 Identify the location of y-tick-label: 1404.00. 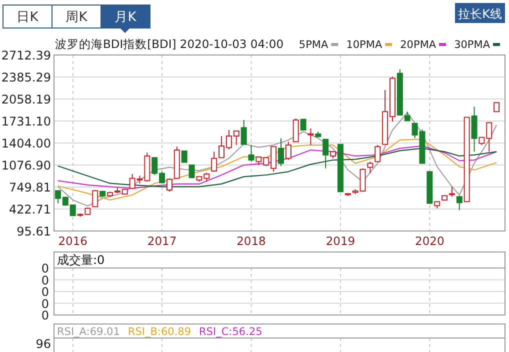
(26, 143).